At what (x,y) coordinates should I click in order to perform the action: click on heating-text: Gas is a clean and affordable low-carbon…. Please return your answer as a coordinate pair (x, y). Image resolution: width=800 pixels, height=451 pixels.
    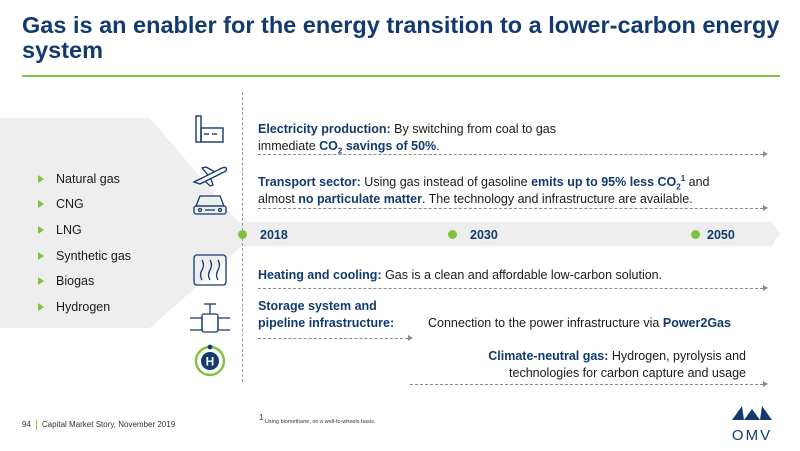
    Looking at the image, I should click on (522, 275).